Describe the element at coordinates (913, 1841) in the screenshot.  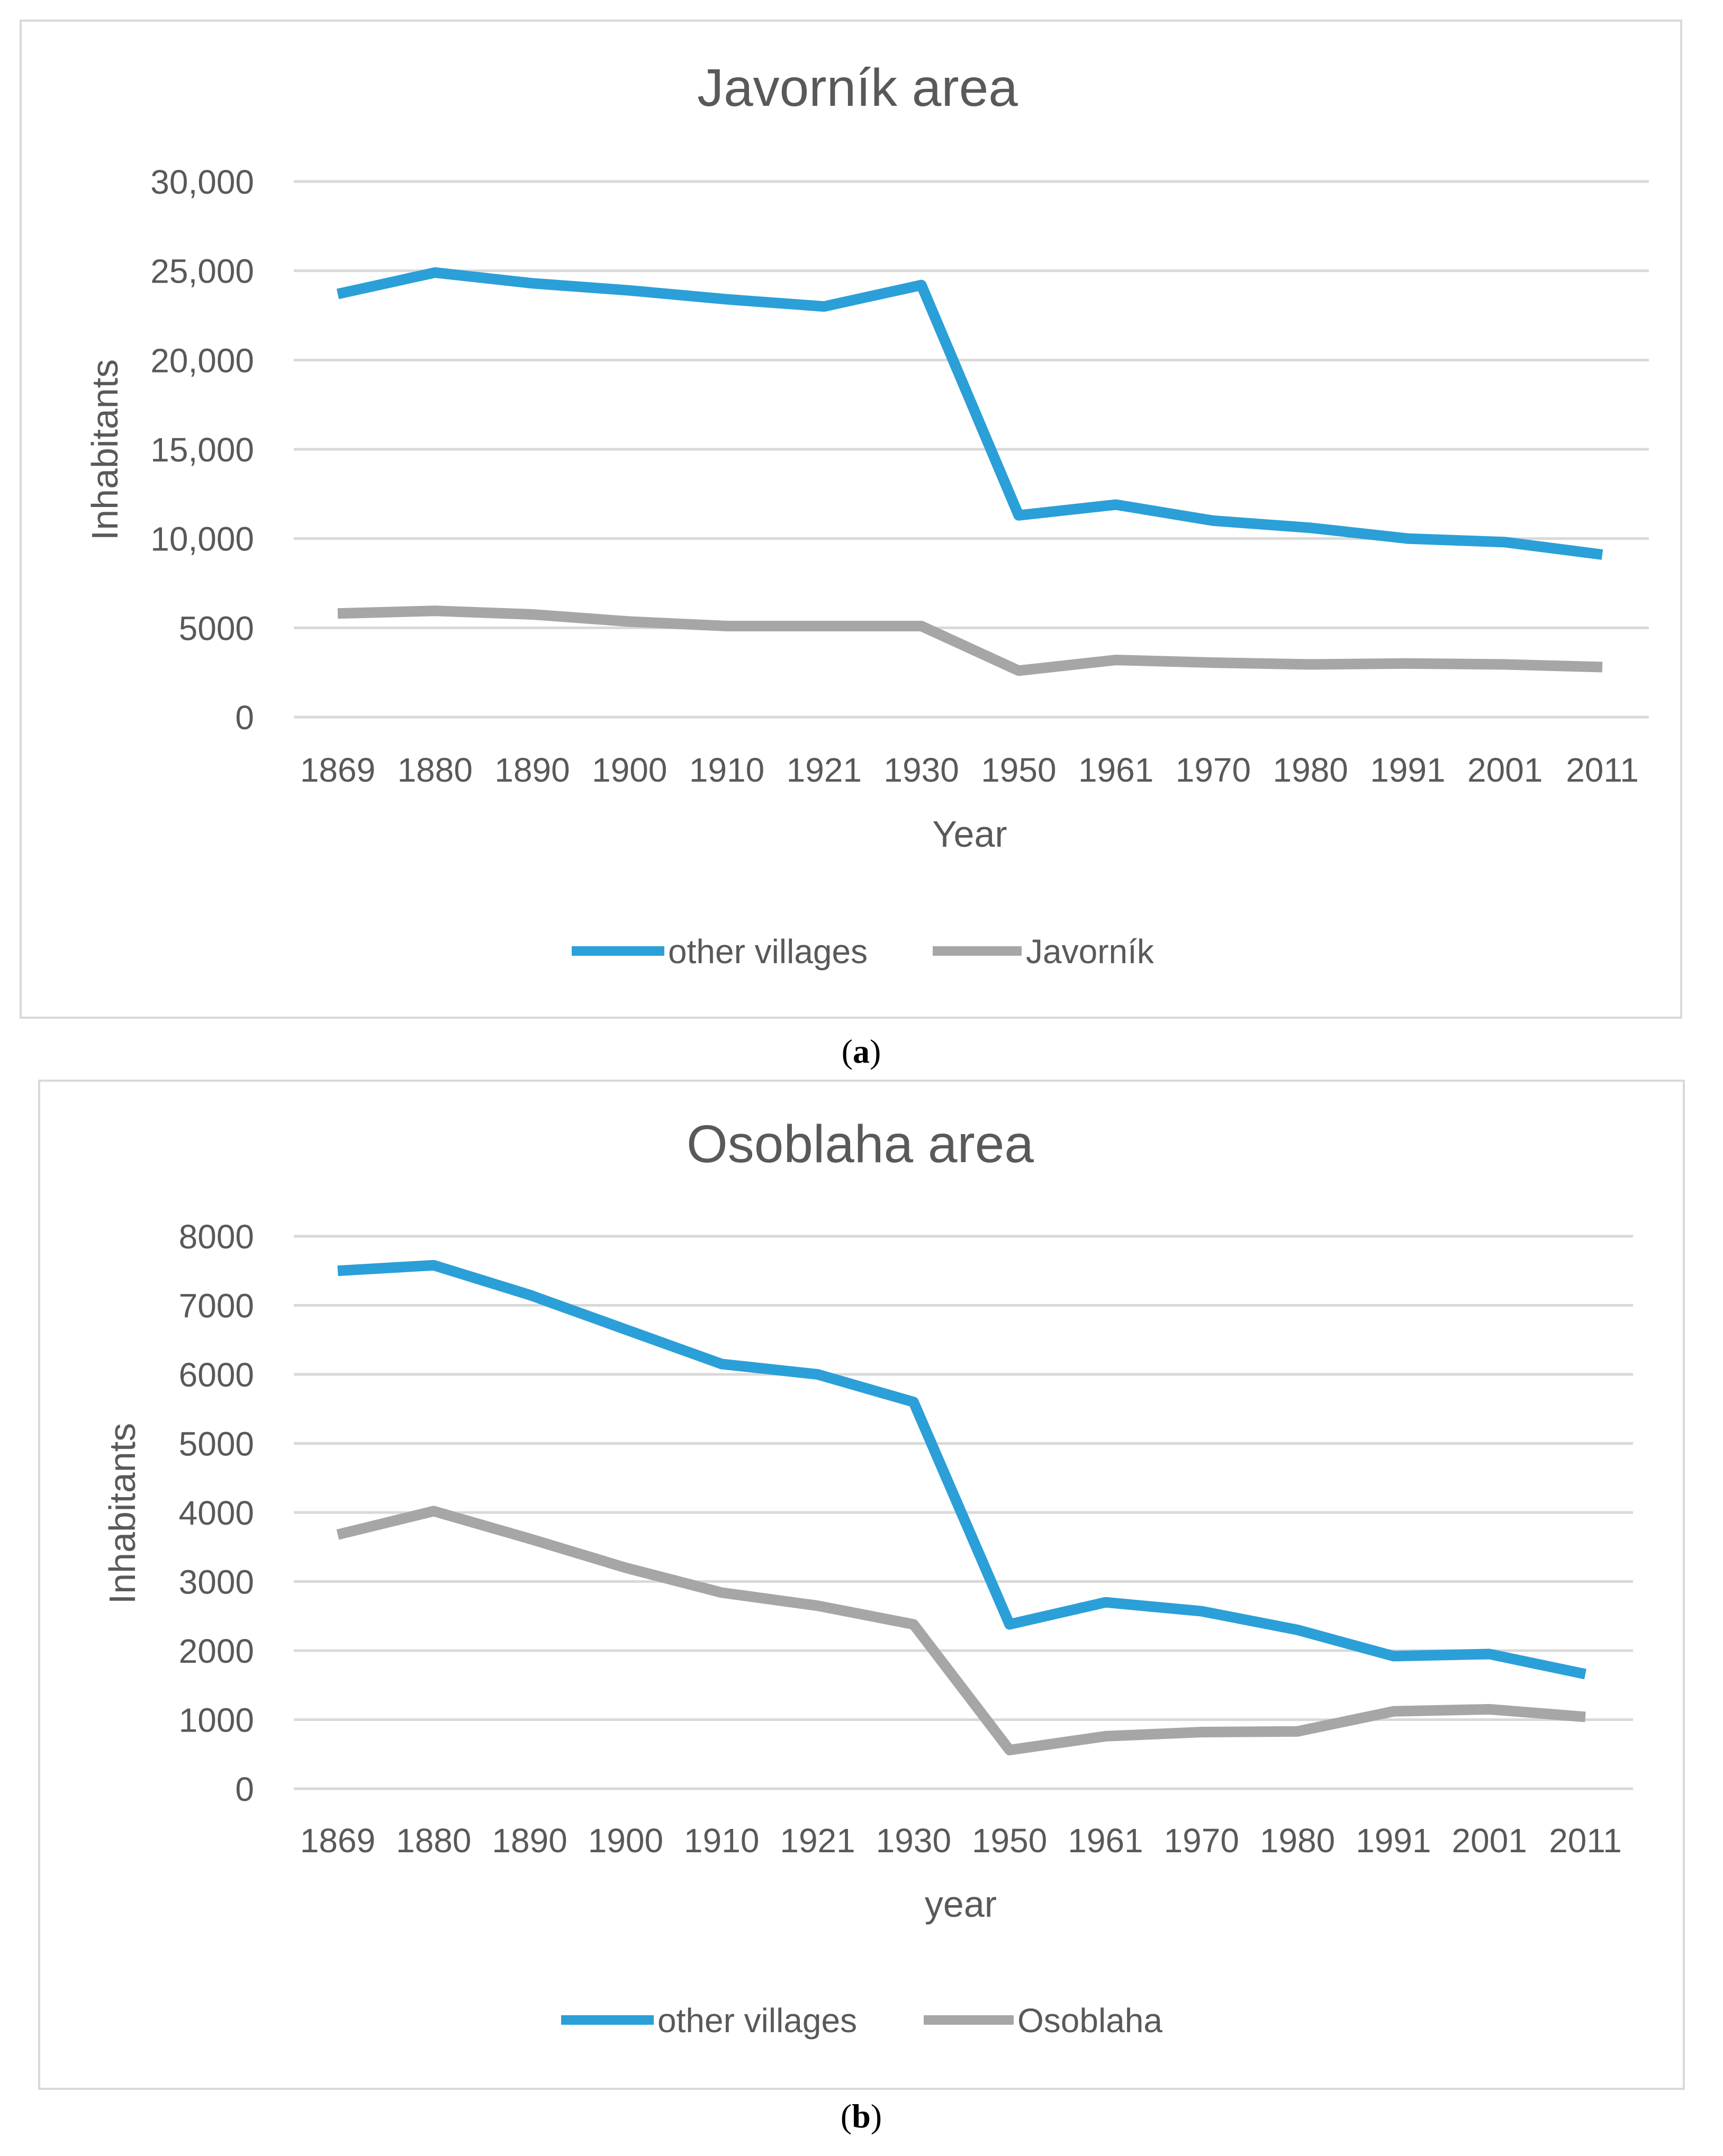
I see `x-tick-label-b-1930: 1930` at that location.